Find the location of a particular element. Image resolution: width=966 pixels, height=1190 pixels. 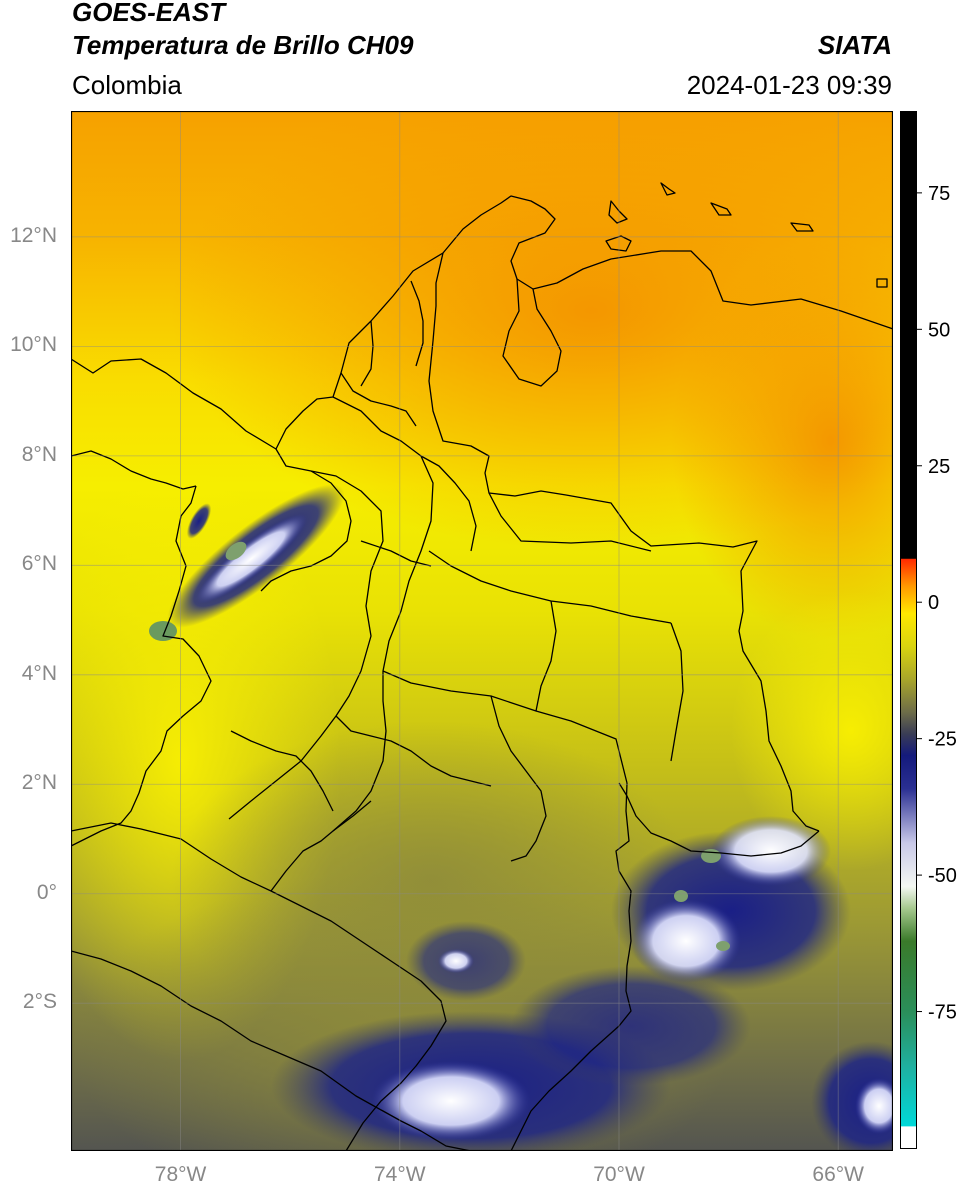

maracaibo-lake is located at coordinates (532, 332).